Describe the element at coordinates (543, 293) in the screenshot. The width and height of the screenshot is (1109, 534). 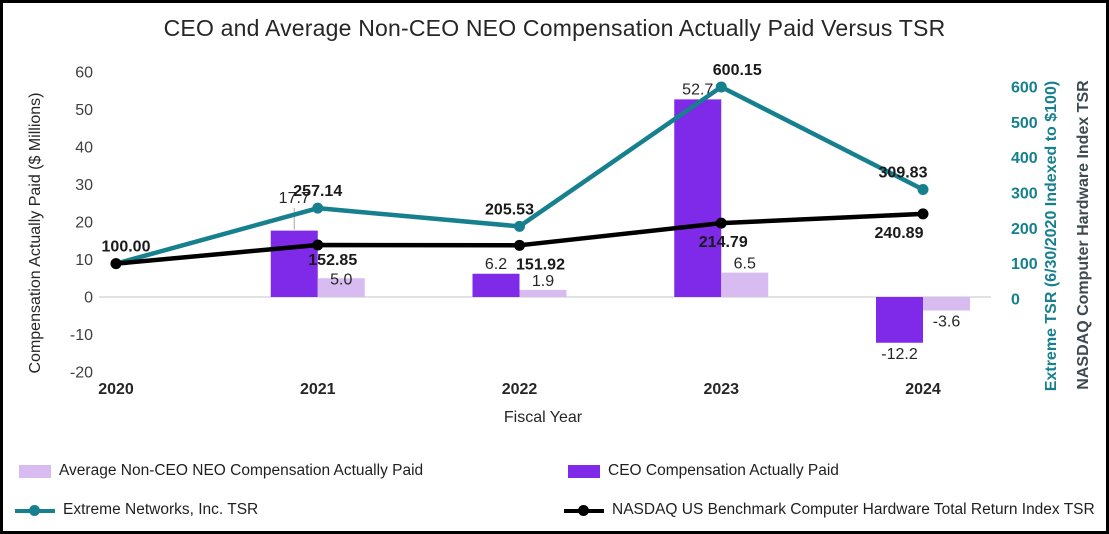
I see `non-ceo-bar-2022` at that location.